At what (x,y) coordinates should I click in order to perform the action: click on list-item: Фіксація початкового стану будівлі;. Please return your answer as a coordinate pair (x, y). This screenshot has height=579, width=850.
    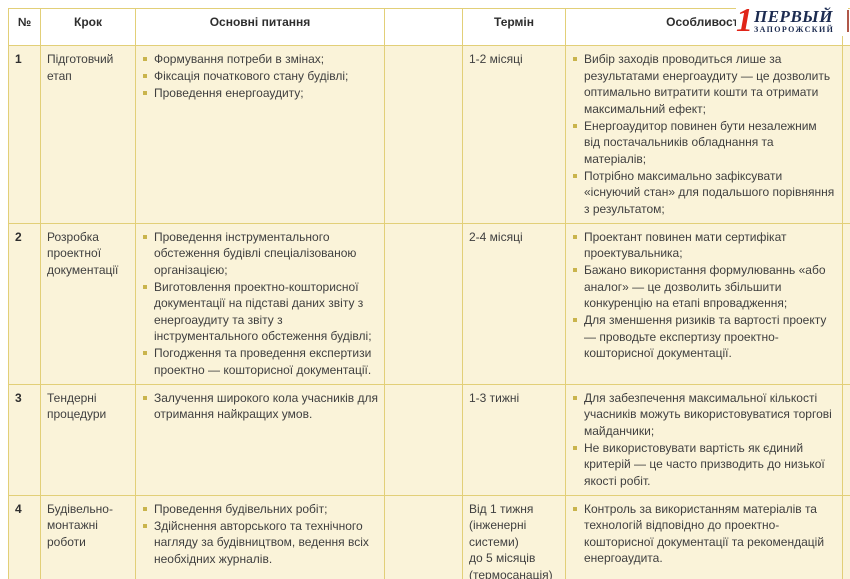
    Looking at the image, I should click on (260, 76).